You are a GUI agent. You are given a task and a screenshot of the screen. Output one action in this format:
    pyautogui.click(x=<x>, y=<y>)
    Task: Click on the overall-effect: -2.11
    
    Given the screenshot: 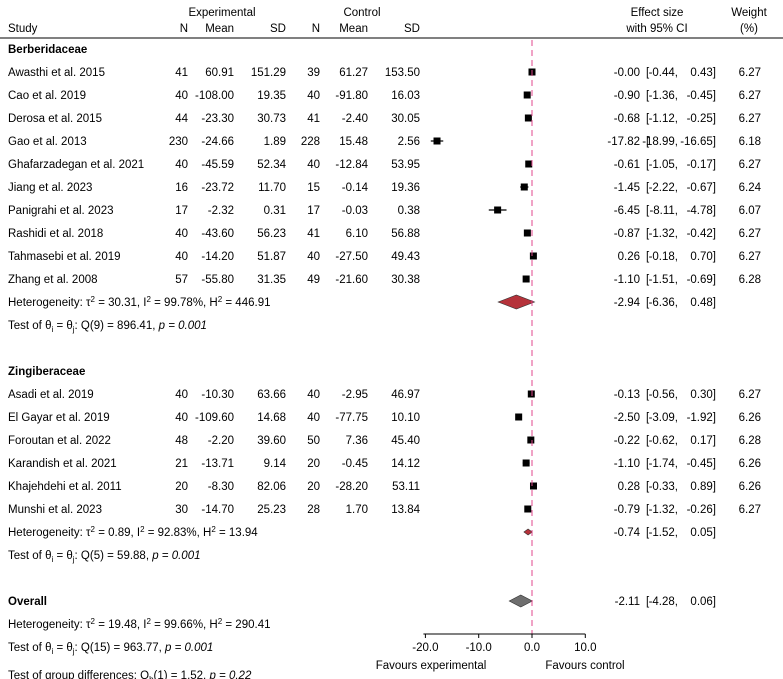 What is the action you would take?
    pyautogui.click(x=627, y=602)
    